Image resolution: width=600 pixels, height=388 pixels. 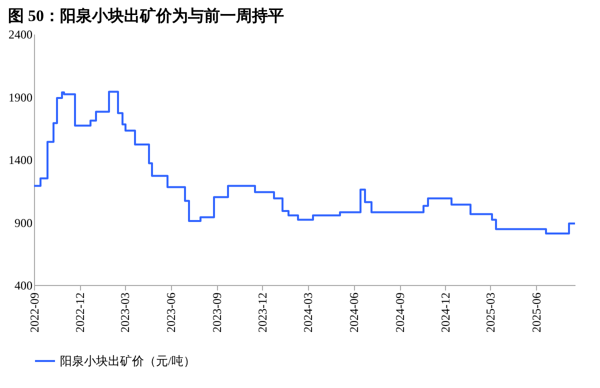 What do you see at coordinates (308, 312) in the screenshot?
I see `x-tick-label: 2024-03` at bounding box center [308, 312].